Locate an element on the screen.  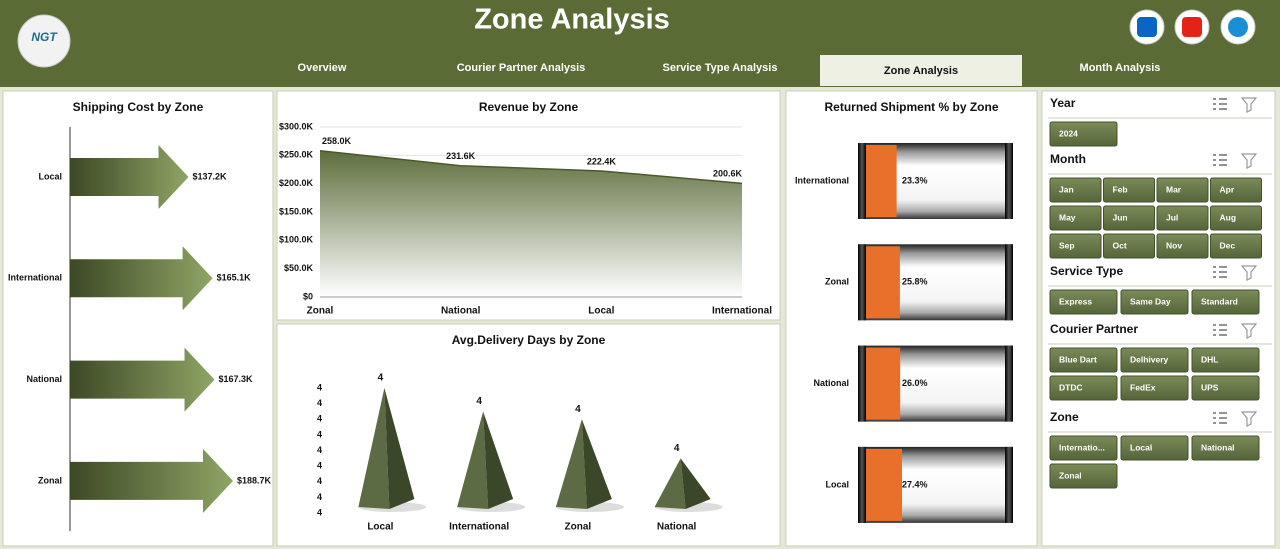
nav-tab: Overview is located at coordinates (322, 68).